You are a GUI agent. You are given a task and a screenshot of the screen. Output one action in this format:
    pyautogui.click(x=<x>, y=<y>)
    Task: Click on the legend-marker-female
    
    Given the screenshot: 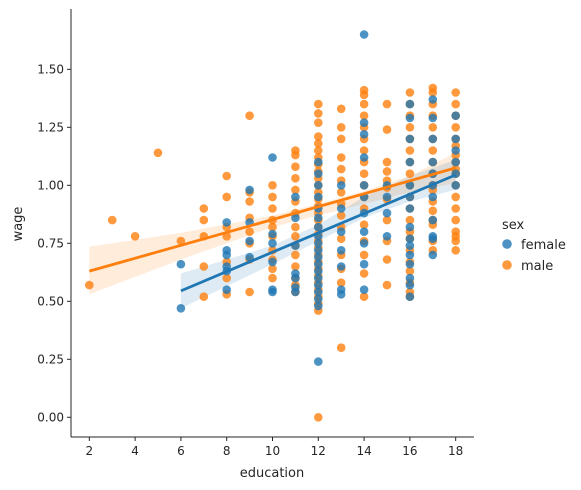 What is the action you would take?
    pyautogui.click(x=507, y=244)
    